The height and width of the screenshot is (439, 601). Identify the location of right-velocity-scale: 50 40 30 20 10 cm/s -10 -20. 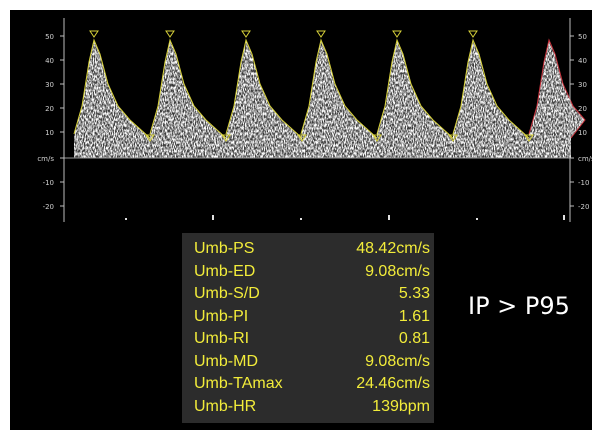
(580, 120).